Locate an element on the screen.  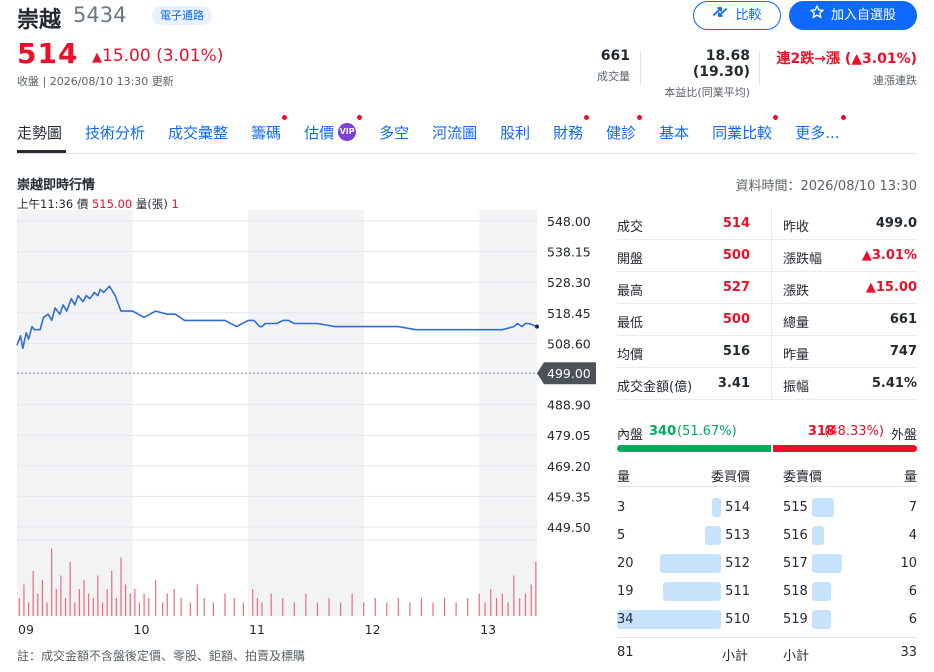
tab-10: 基本 is located at coordinates (674, 137).